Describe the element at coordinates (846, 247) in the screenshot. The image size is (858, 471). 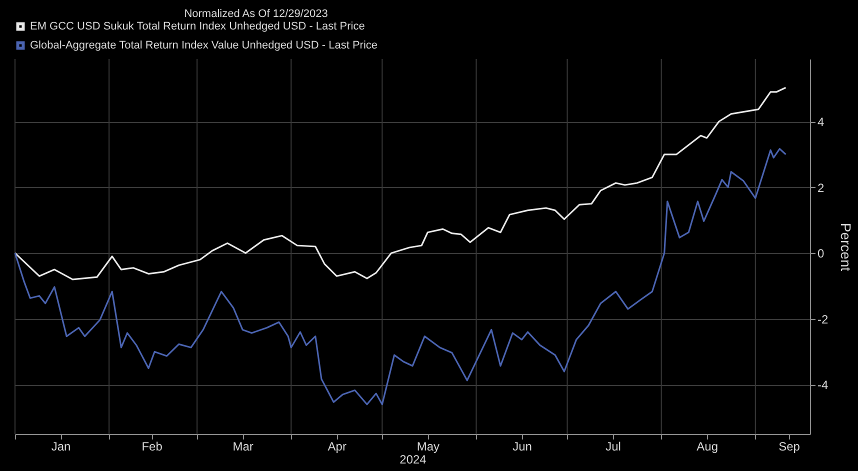
I see `y-axis-title: Percent` at that location.